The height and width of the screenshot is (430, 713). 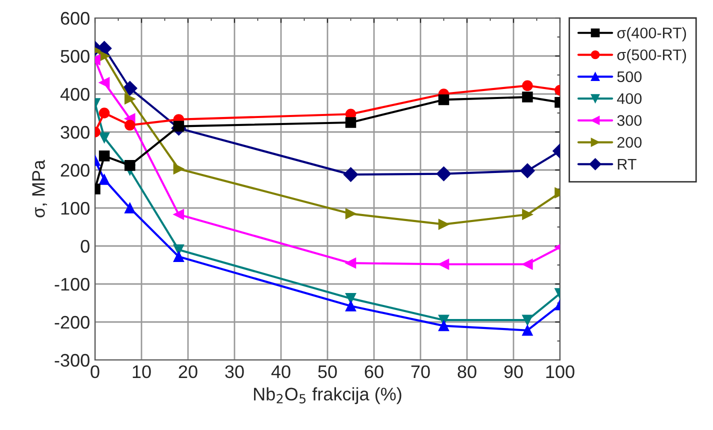 I want to click on x-tick-label: 20, so click(x=188, y=371).